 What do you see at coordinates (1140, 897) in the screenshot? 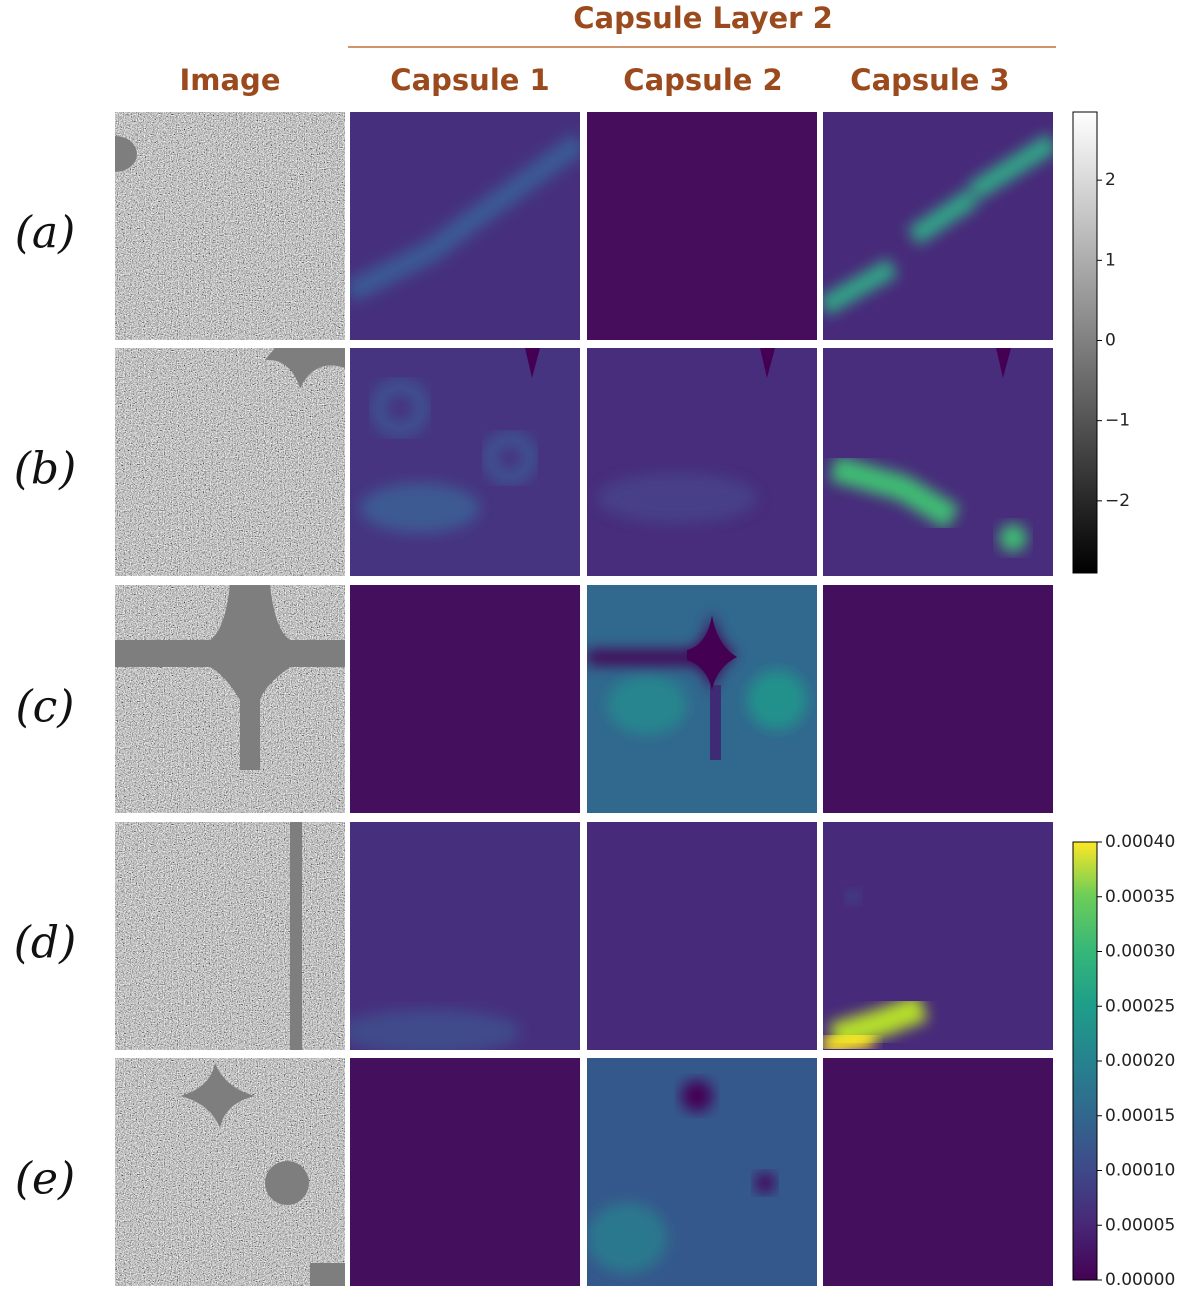
I see `colorbar-tick-label: 0.00035` at bounding box center [1140, 897].